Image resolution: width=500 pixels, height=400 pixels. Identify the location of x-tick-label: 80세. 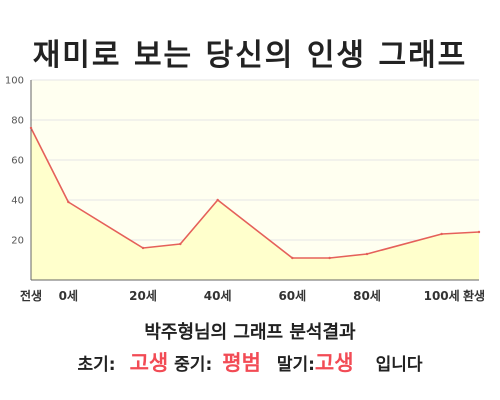
(367, 295).